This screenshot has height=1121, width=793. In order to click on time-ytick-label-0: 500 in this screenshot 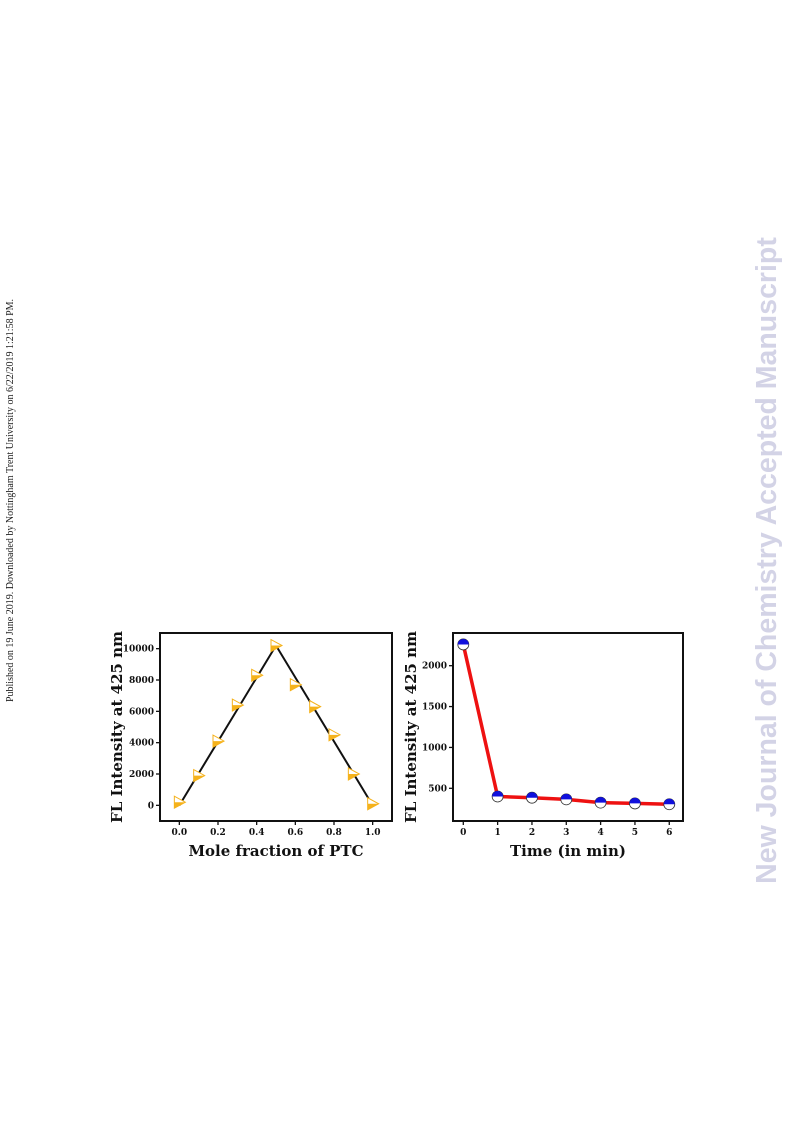, I will do `click(437, 789)`.